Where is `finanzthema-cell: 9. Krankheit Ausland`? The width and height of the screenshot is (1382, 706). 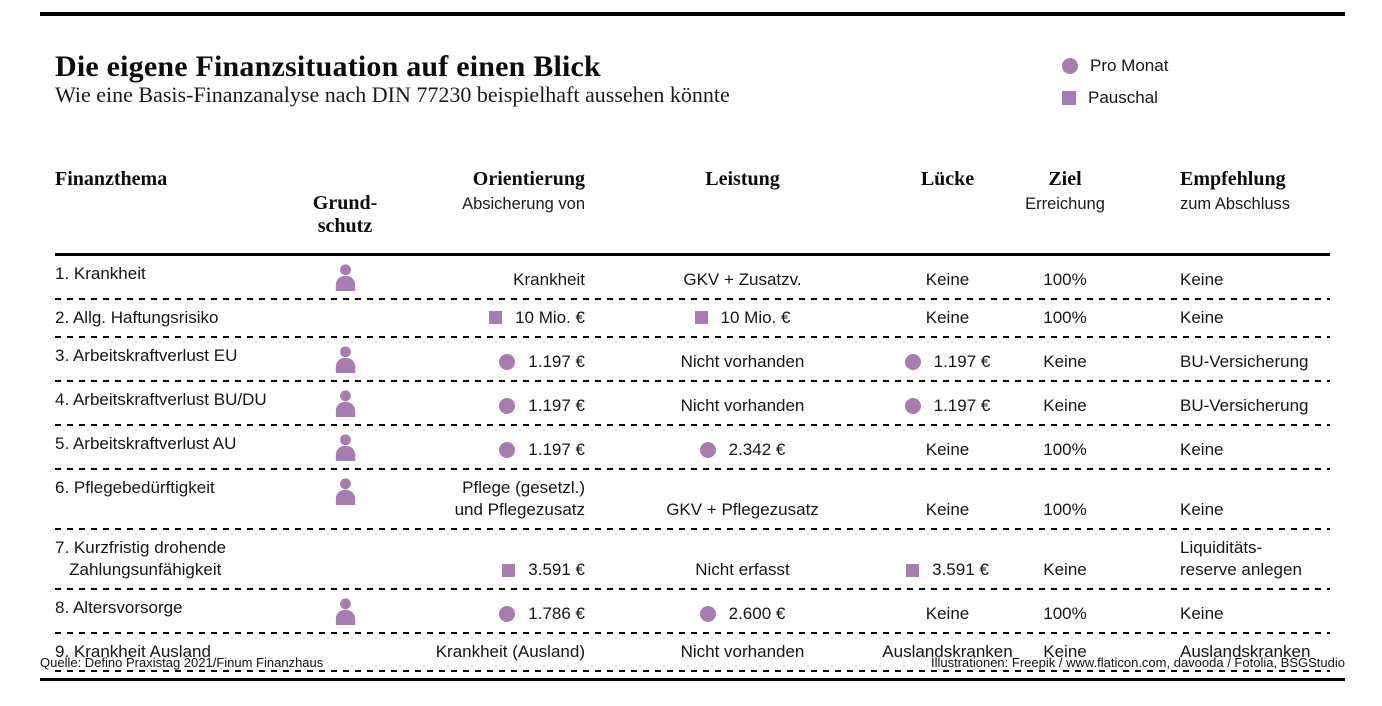
finanzthema-cell: 9. Krankheit Ausland is located at coordinates (133, 652).